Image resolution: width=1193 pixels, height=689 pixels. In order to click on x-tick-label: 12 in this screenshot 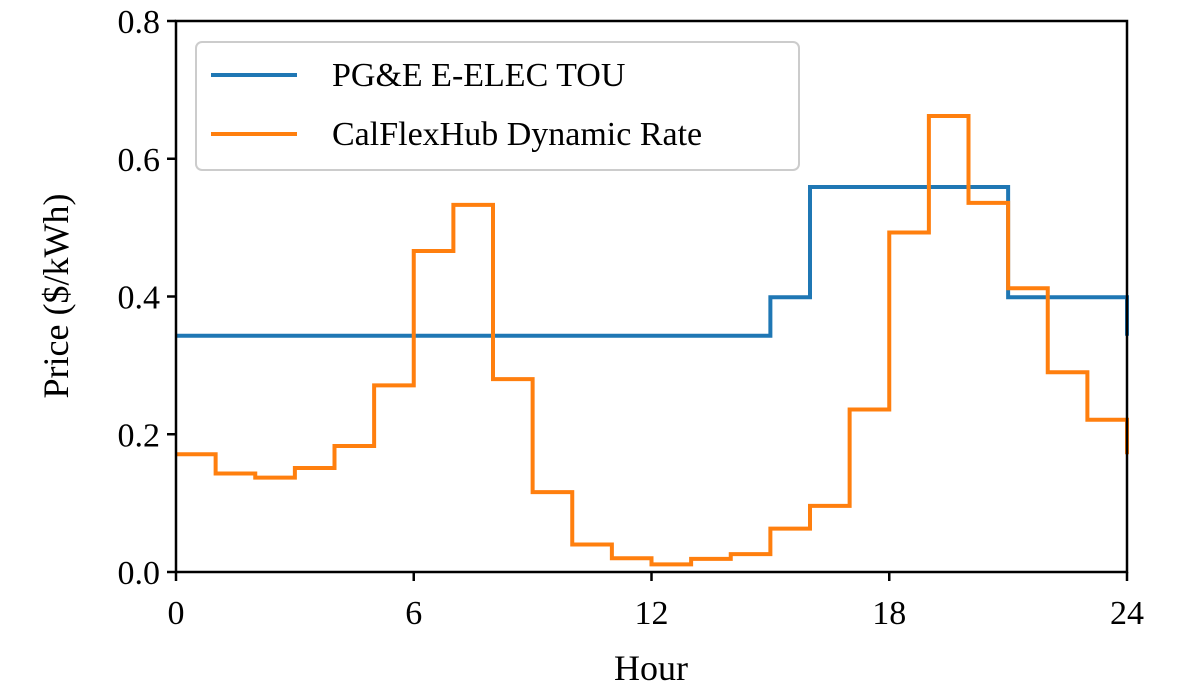, I will do `click(652, 613)`.